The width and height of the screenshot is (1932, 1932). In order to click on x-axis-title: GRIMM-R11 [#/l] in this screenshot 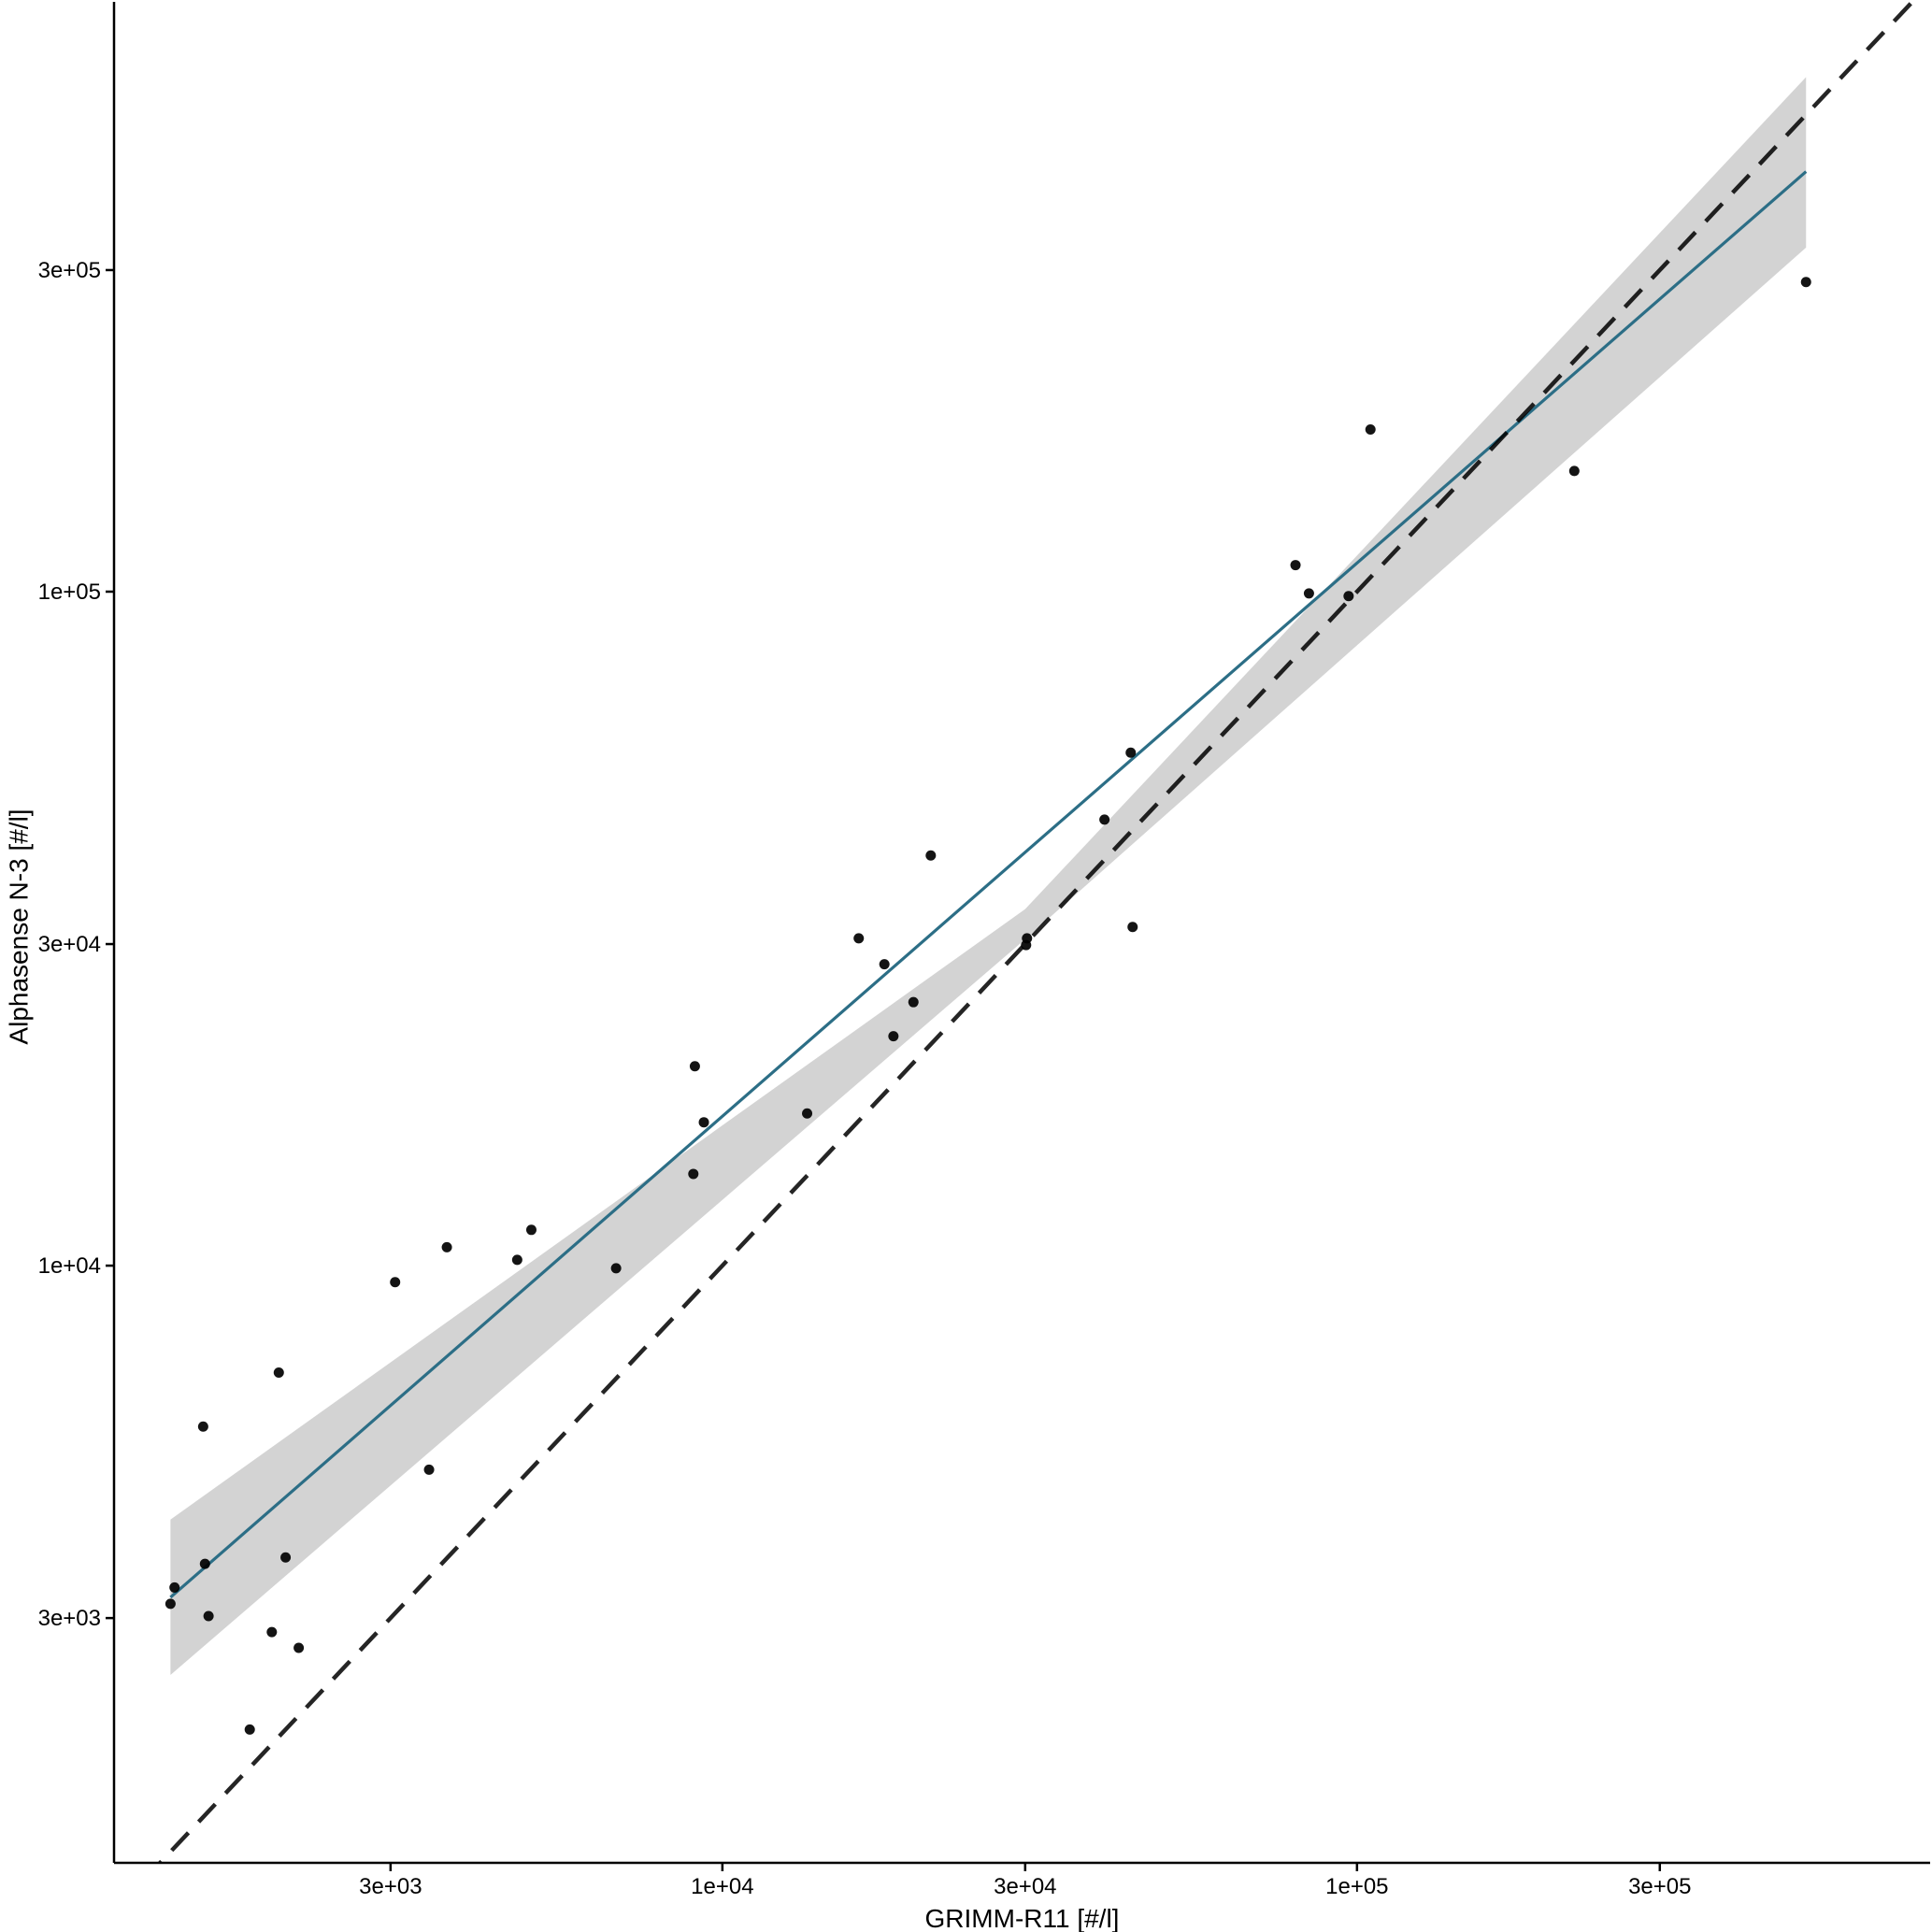, I will do `click(1022, 1918)`.